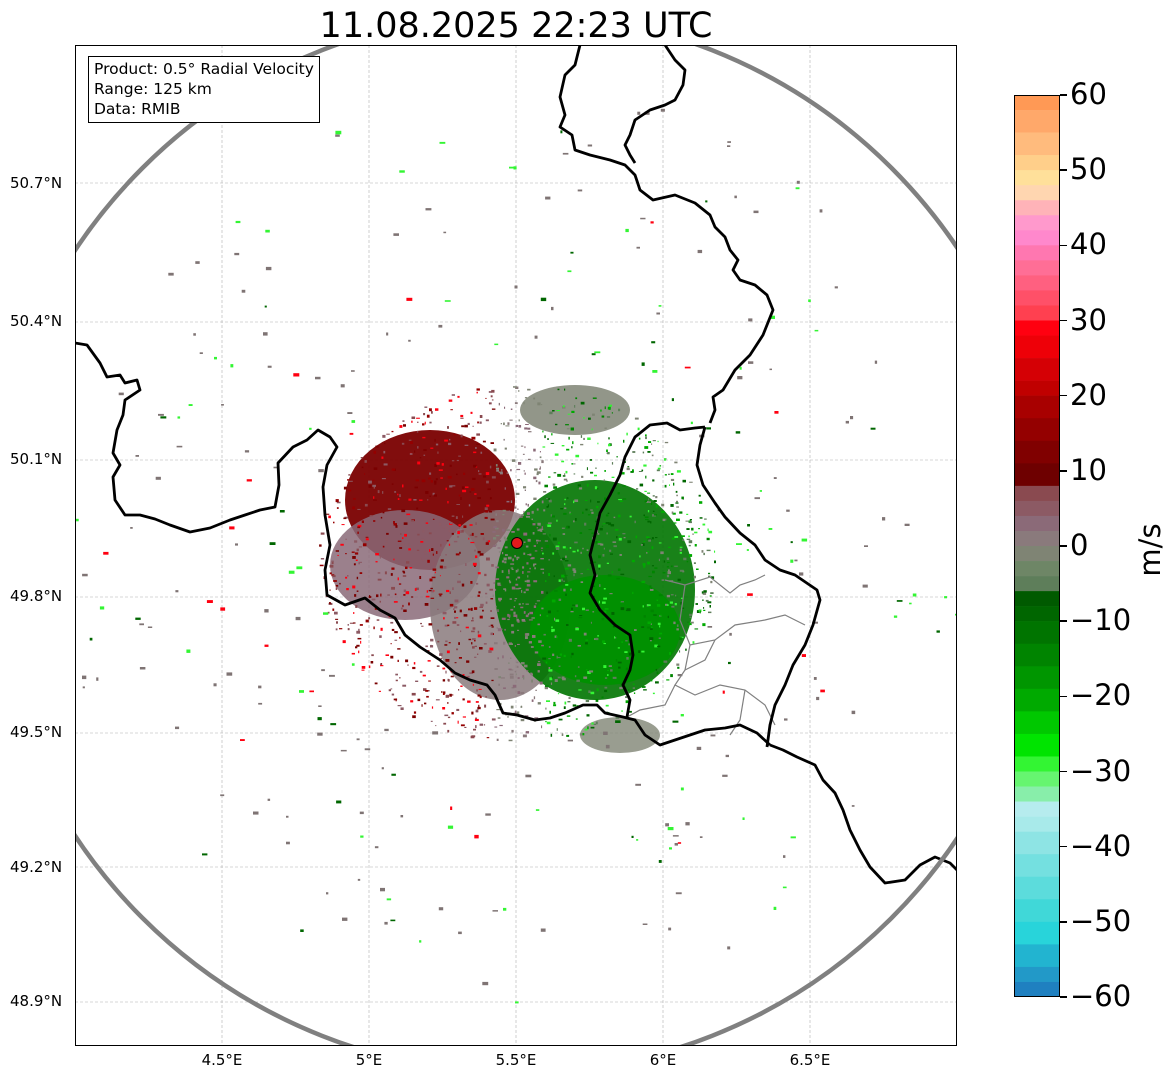 The height and width of the screenshot is (1081, 1171). What do you see at coordinates (517, 543) in the screenshot?
I see `radar-site-marker` at bounding box center [517, 543].